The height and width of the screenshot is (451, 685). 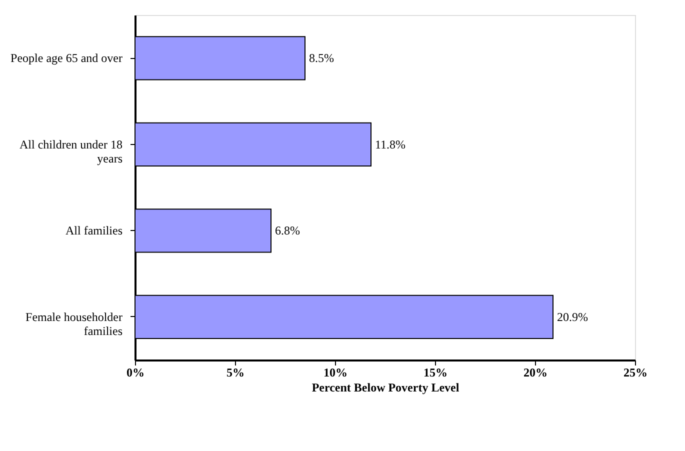 I want to click on x-tick-label: 15%, so click(x=436, y=373).